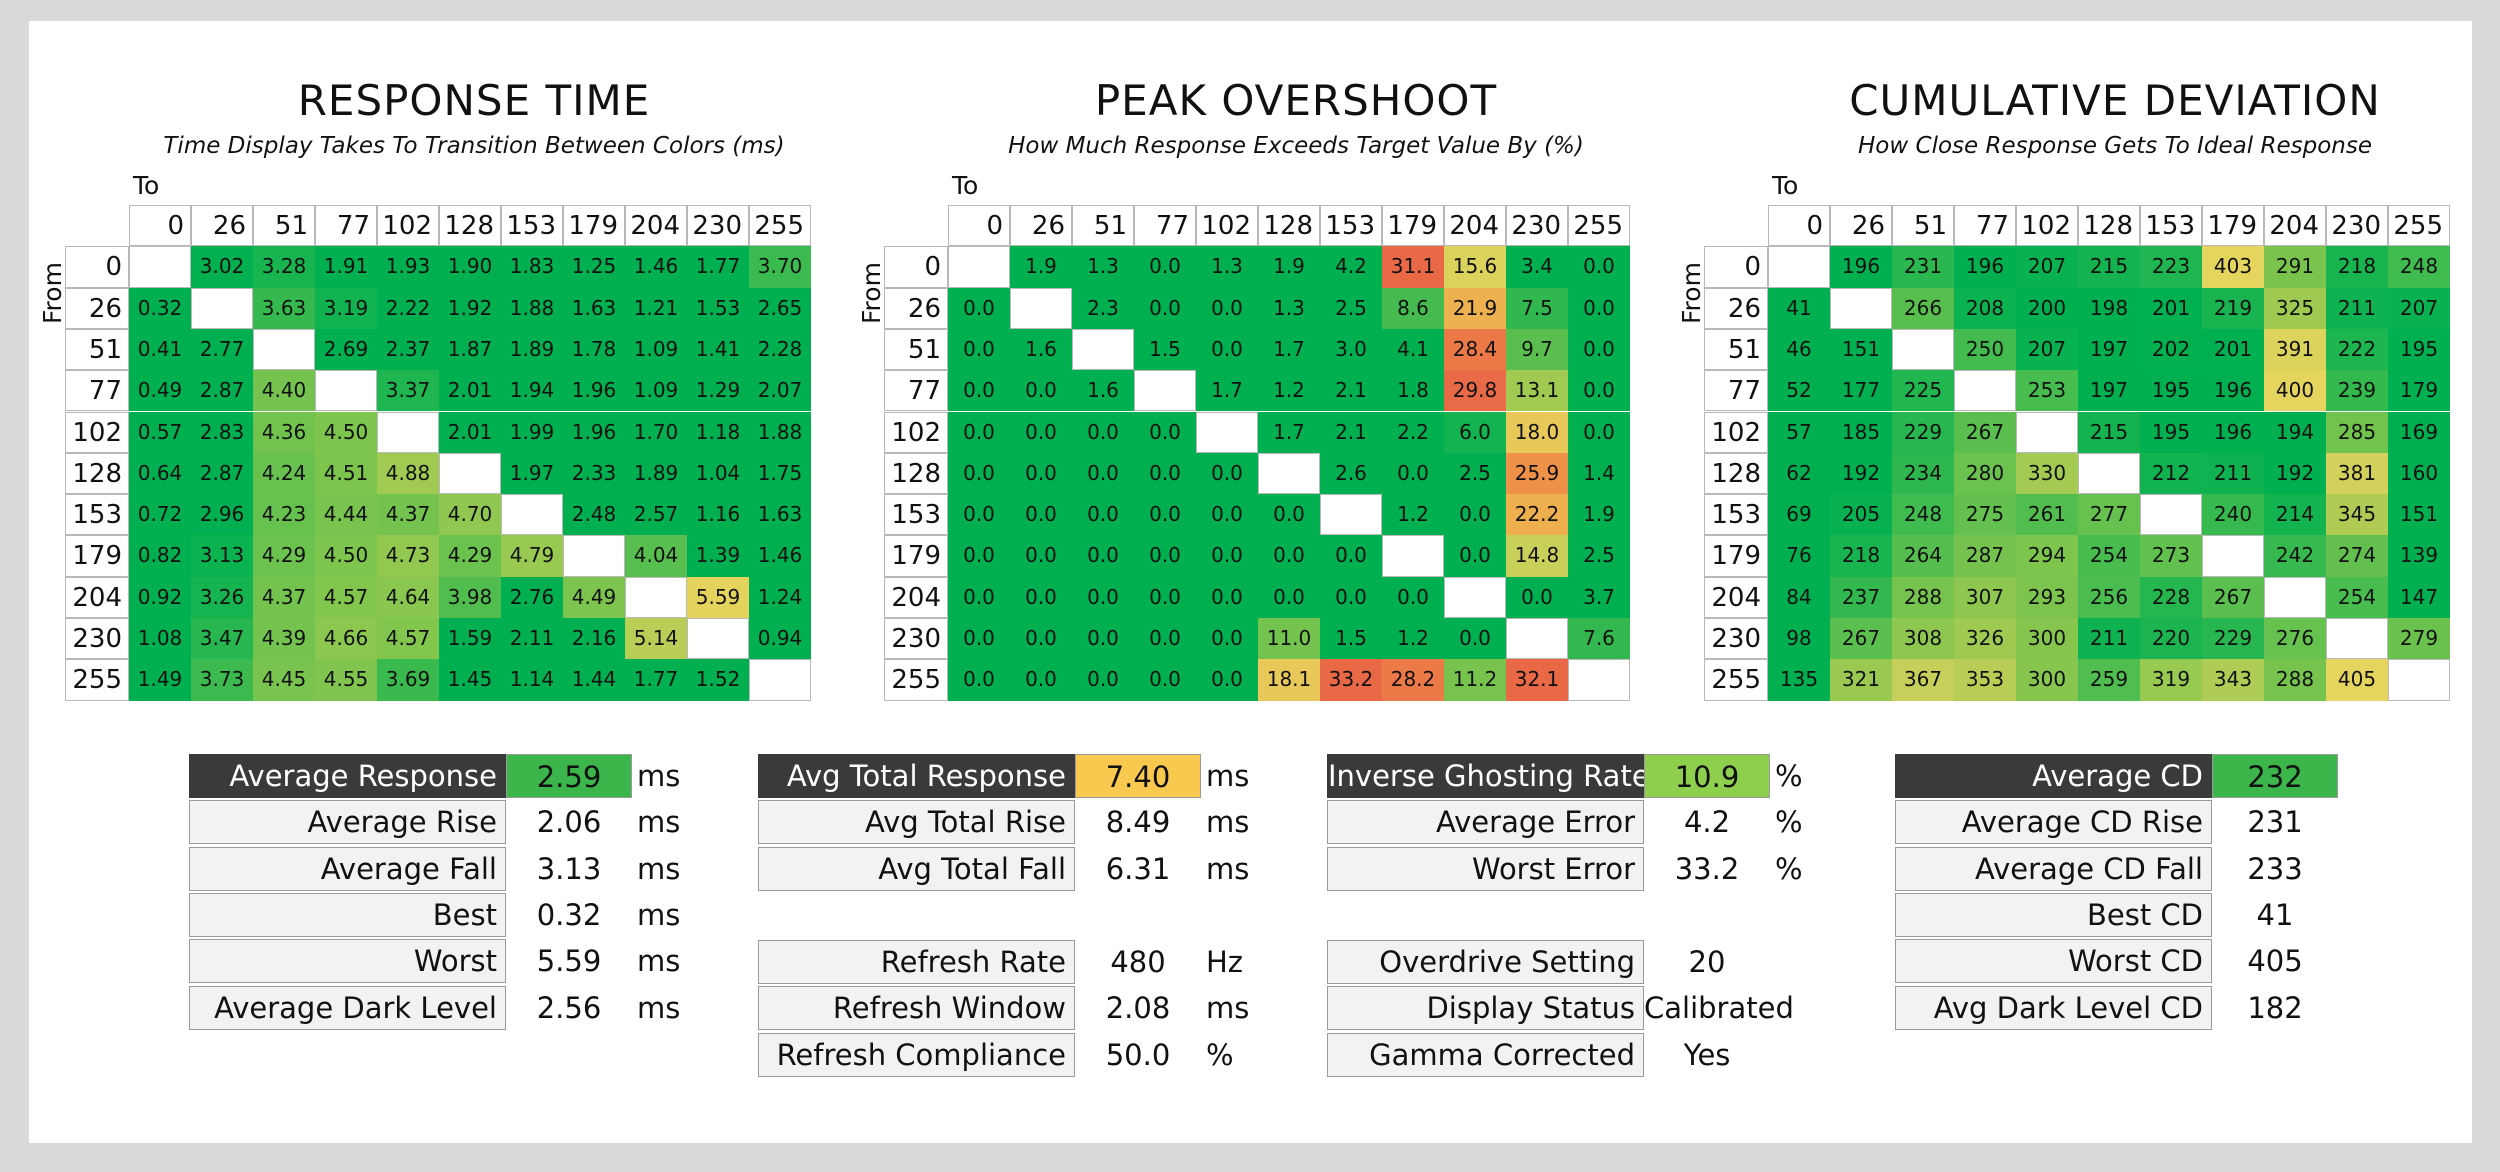  What do you see at coordinates (470, 432) in the screenshot?
I see `data-cell: 2.01` at bounding box center [470, 432].